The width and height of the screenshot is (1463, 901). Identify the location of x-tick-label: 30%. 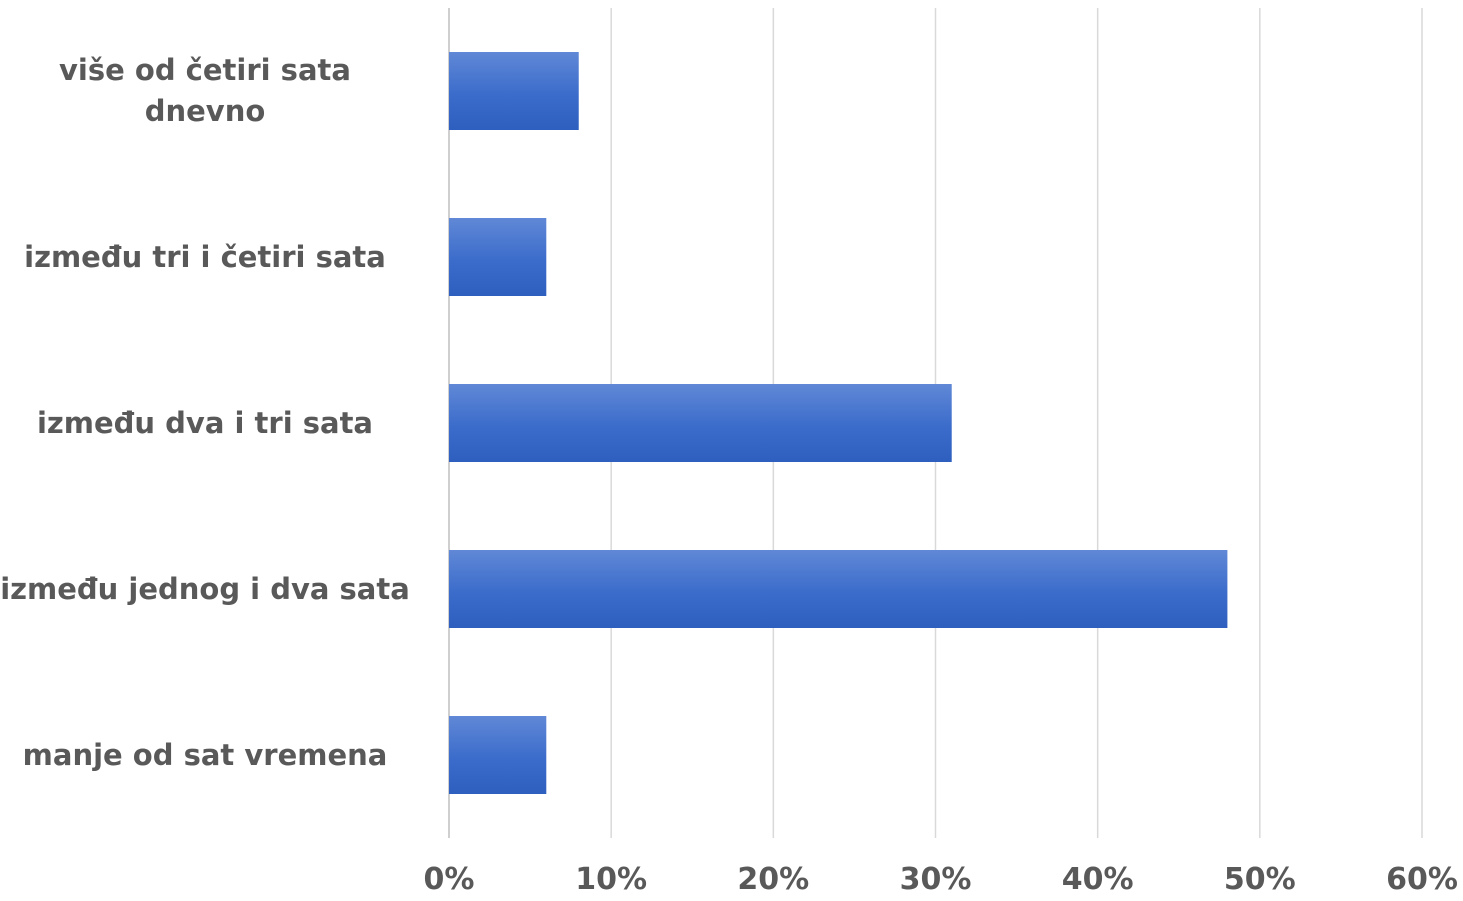
(935, 879).